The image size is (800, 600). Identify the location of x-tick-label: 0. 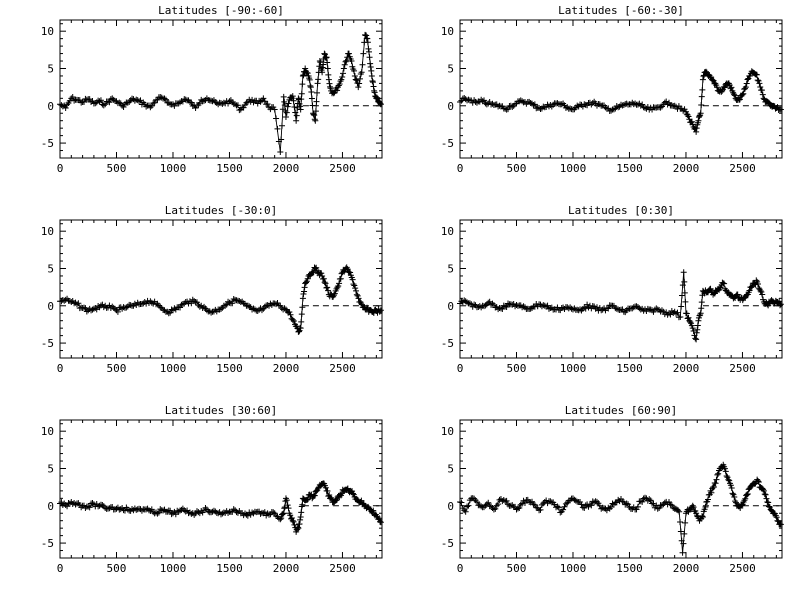
(60, 168).